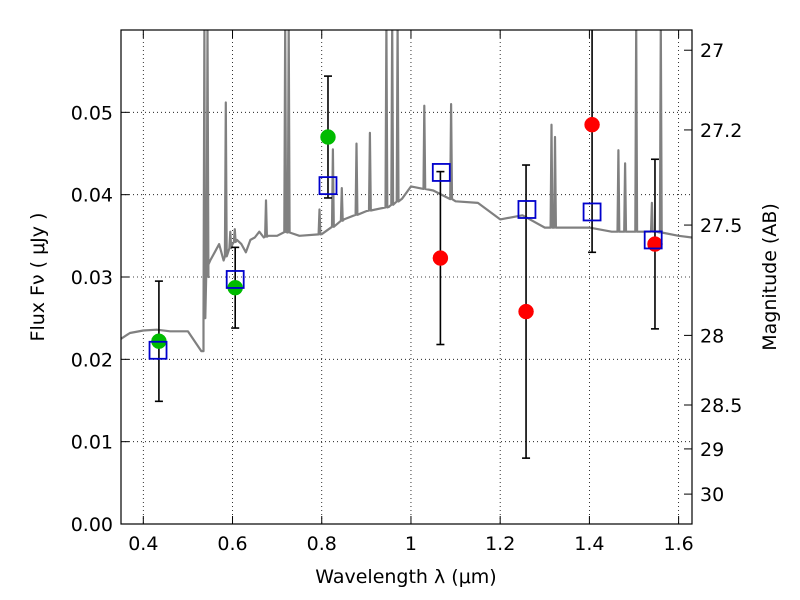 This screenshot has width=800, height=600. I want to click on mag-tick-label: 27, so click(712, 51).